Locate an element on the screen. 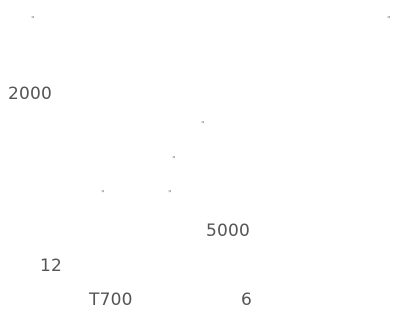 This screenshot has width=411, height=320. text-6: 6 is located at coordinates (247, 300).